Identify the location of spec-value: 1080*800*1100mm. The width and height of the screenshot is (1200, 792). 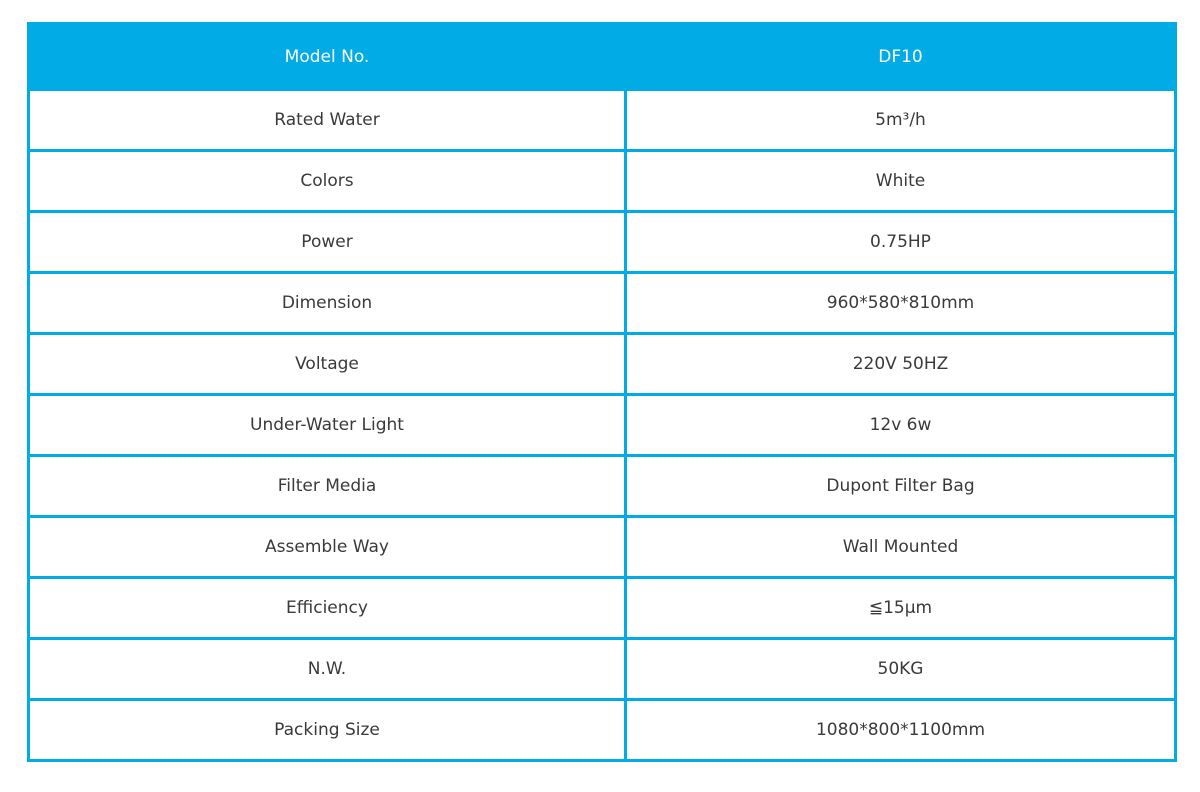
(900, 730).